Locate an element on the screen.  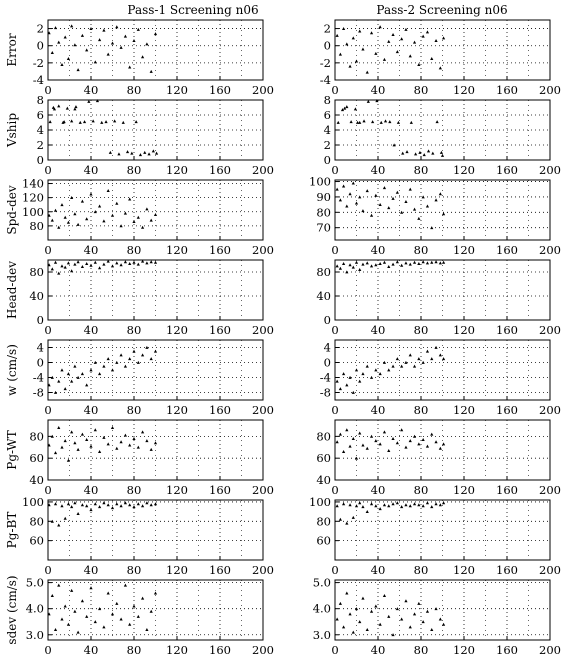
y-tick-label: 120 is located at coordinates (33, 198).